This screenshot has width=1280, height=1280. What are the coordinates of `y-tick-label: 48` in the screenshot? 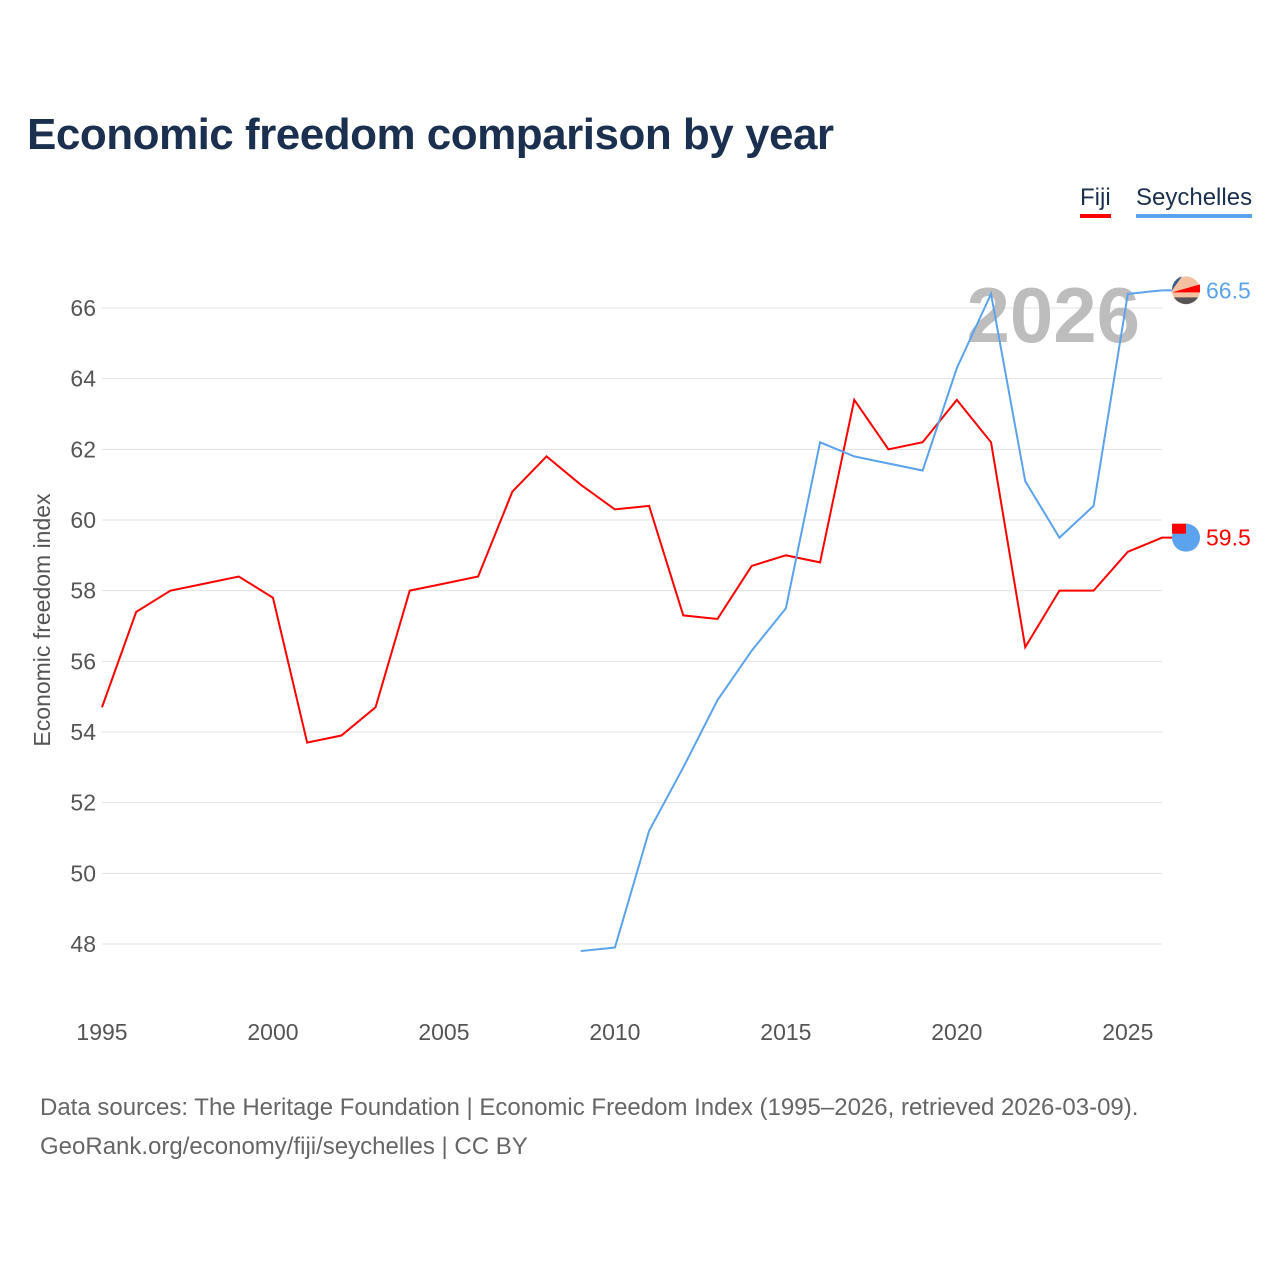 It's located at (83, 944).